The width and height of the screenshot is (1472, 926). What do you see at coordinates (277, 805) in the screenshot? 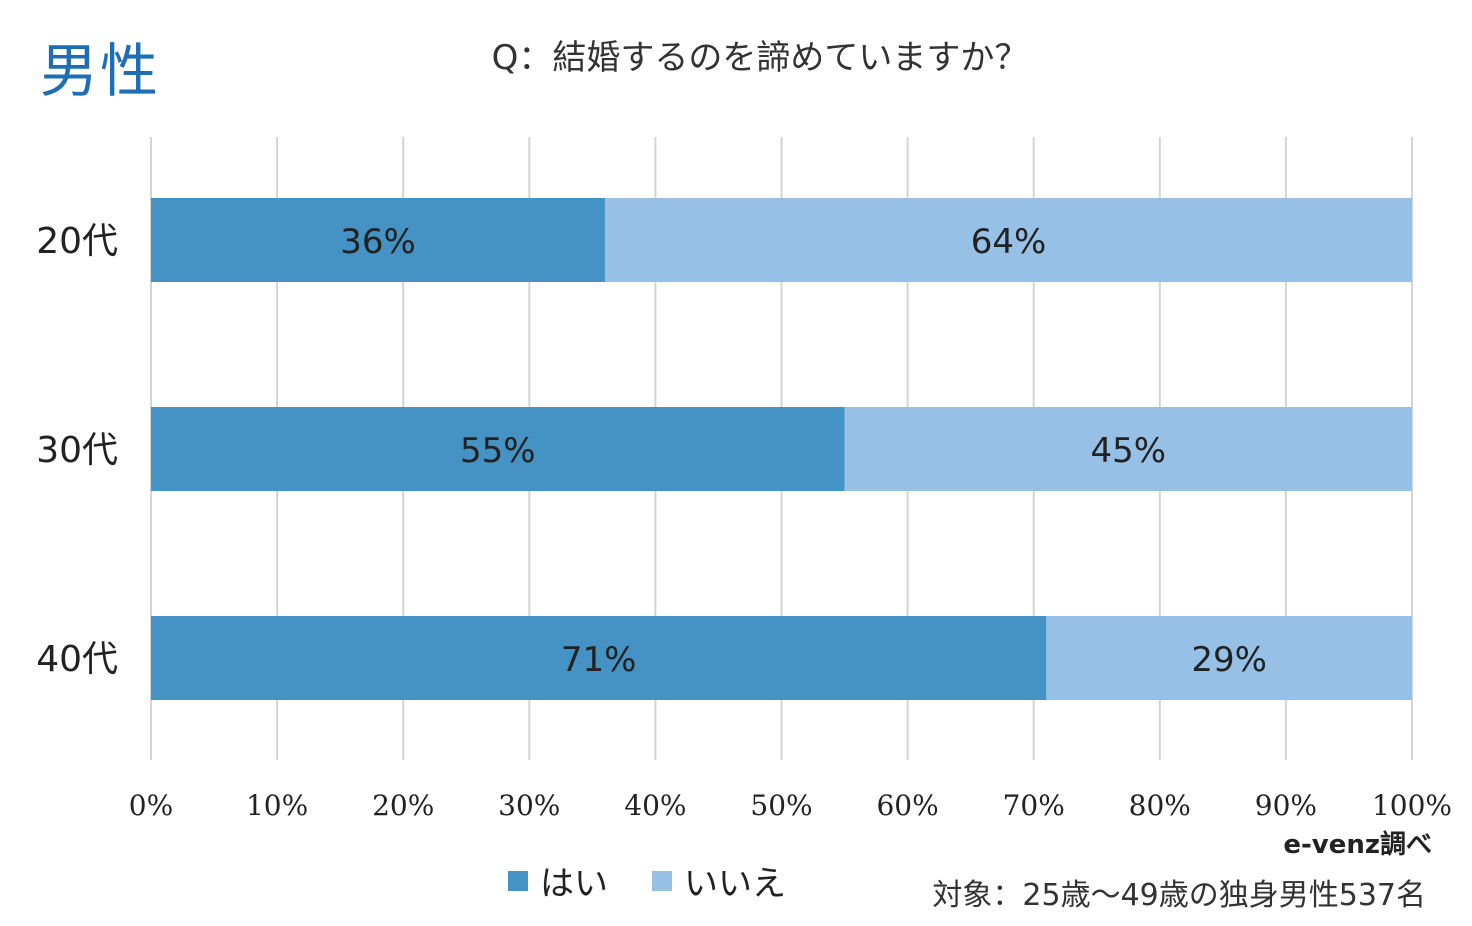
I see `x-tick-label: 10%` at bounding box center [277, 805].